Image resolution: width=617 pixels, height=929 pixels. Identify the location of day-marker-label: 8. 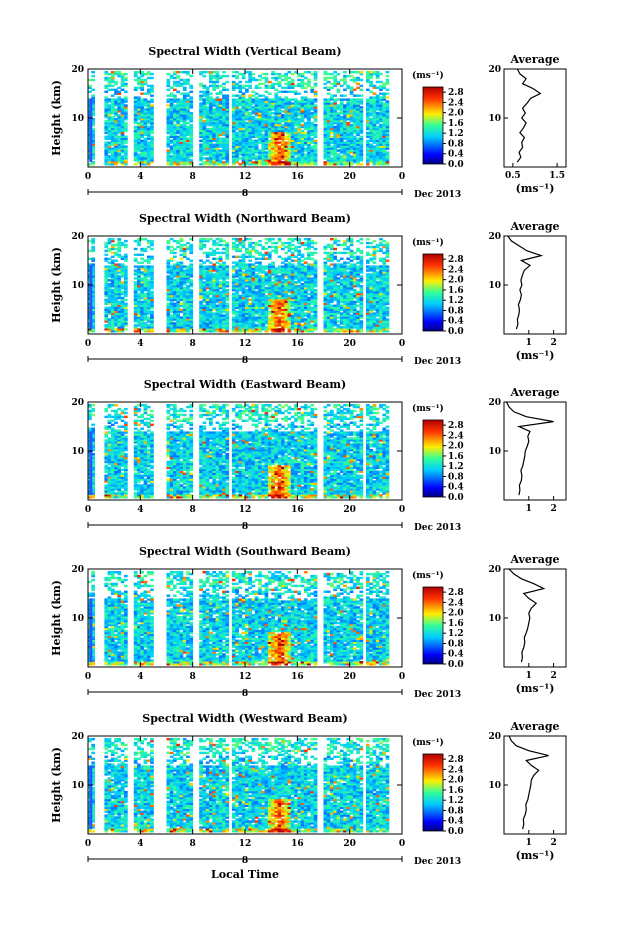
(245, 194).